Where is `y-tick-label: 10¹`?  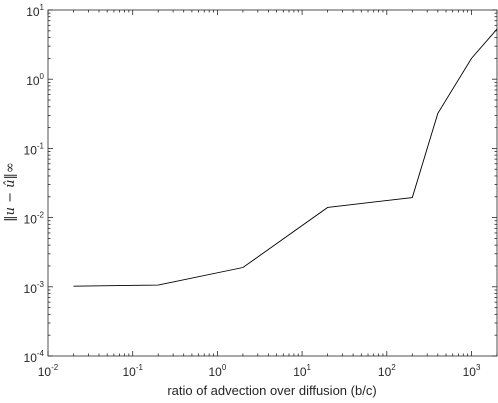 y-tick-label: 10¹ is located at coordinates (35, 11).